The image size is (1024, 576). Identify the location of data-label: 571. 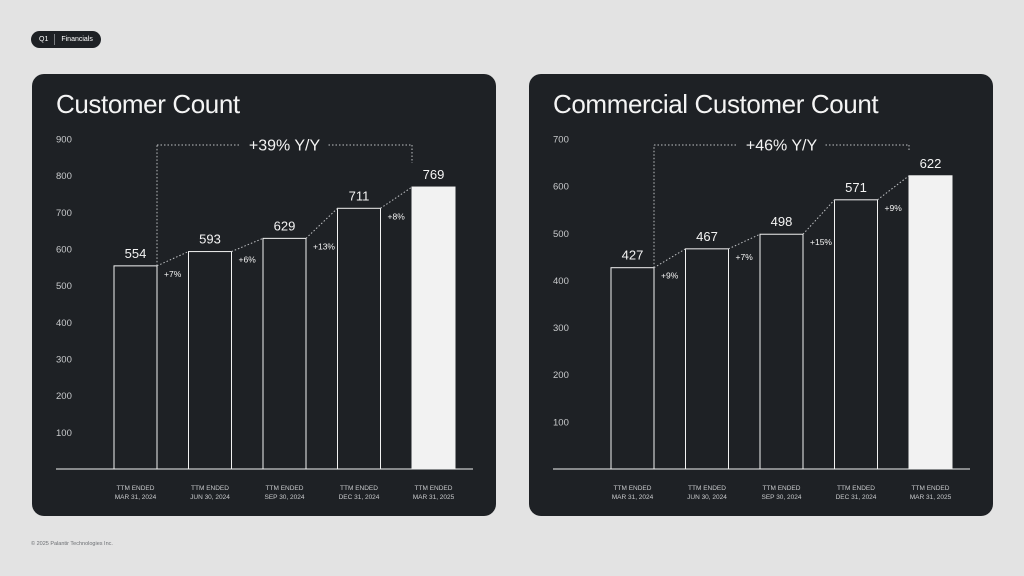
(856, 187).